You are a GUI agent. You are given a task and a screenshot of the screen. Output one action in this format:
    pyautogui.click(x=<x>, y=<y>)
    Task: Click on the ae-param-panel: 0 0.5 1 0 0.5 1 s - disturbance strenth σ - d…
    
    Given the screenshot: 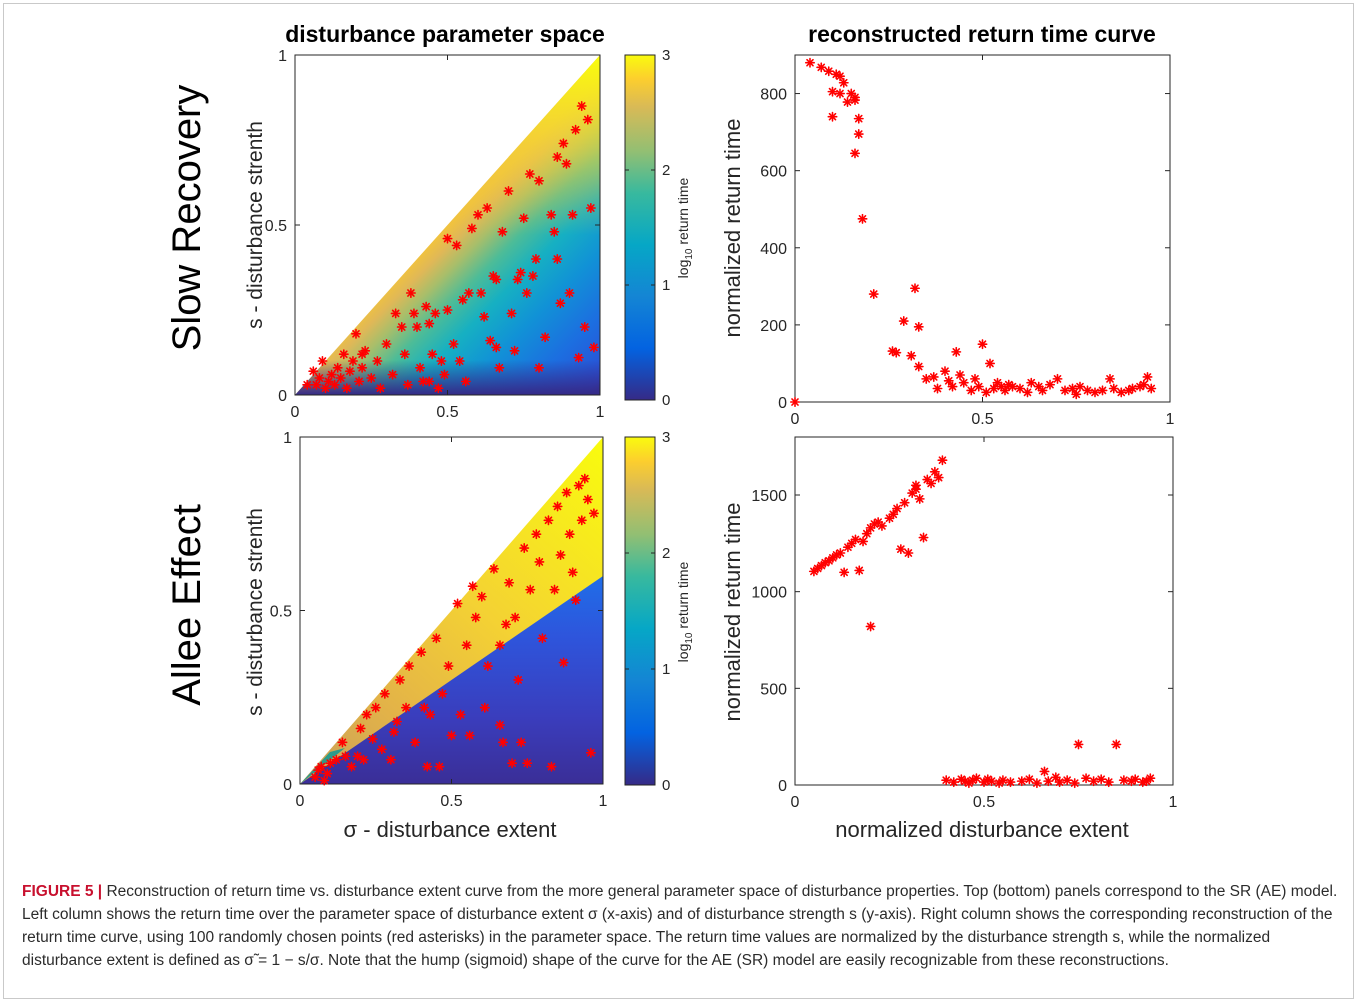 What is the action you would take?
    pyautogui.click(x=426, y=636)
    